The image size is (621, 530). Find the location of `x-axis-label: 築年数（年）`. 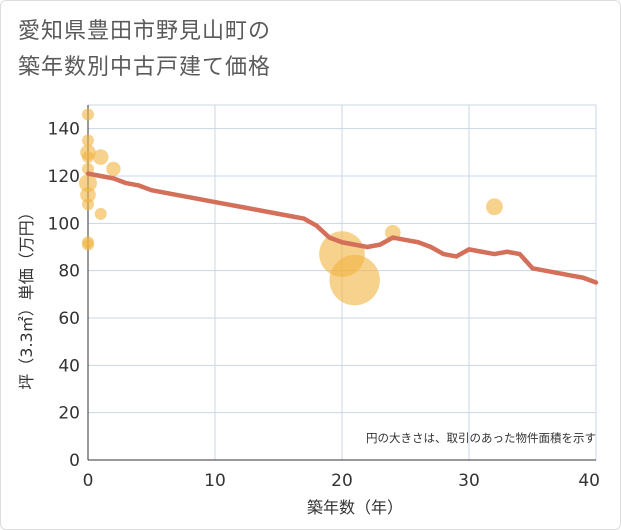

x-axis-label: 築年数（年） is located at coordinates (355, 507).